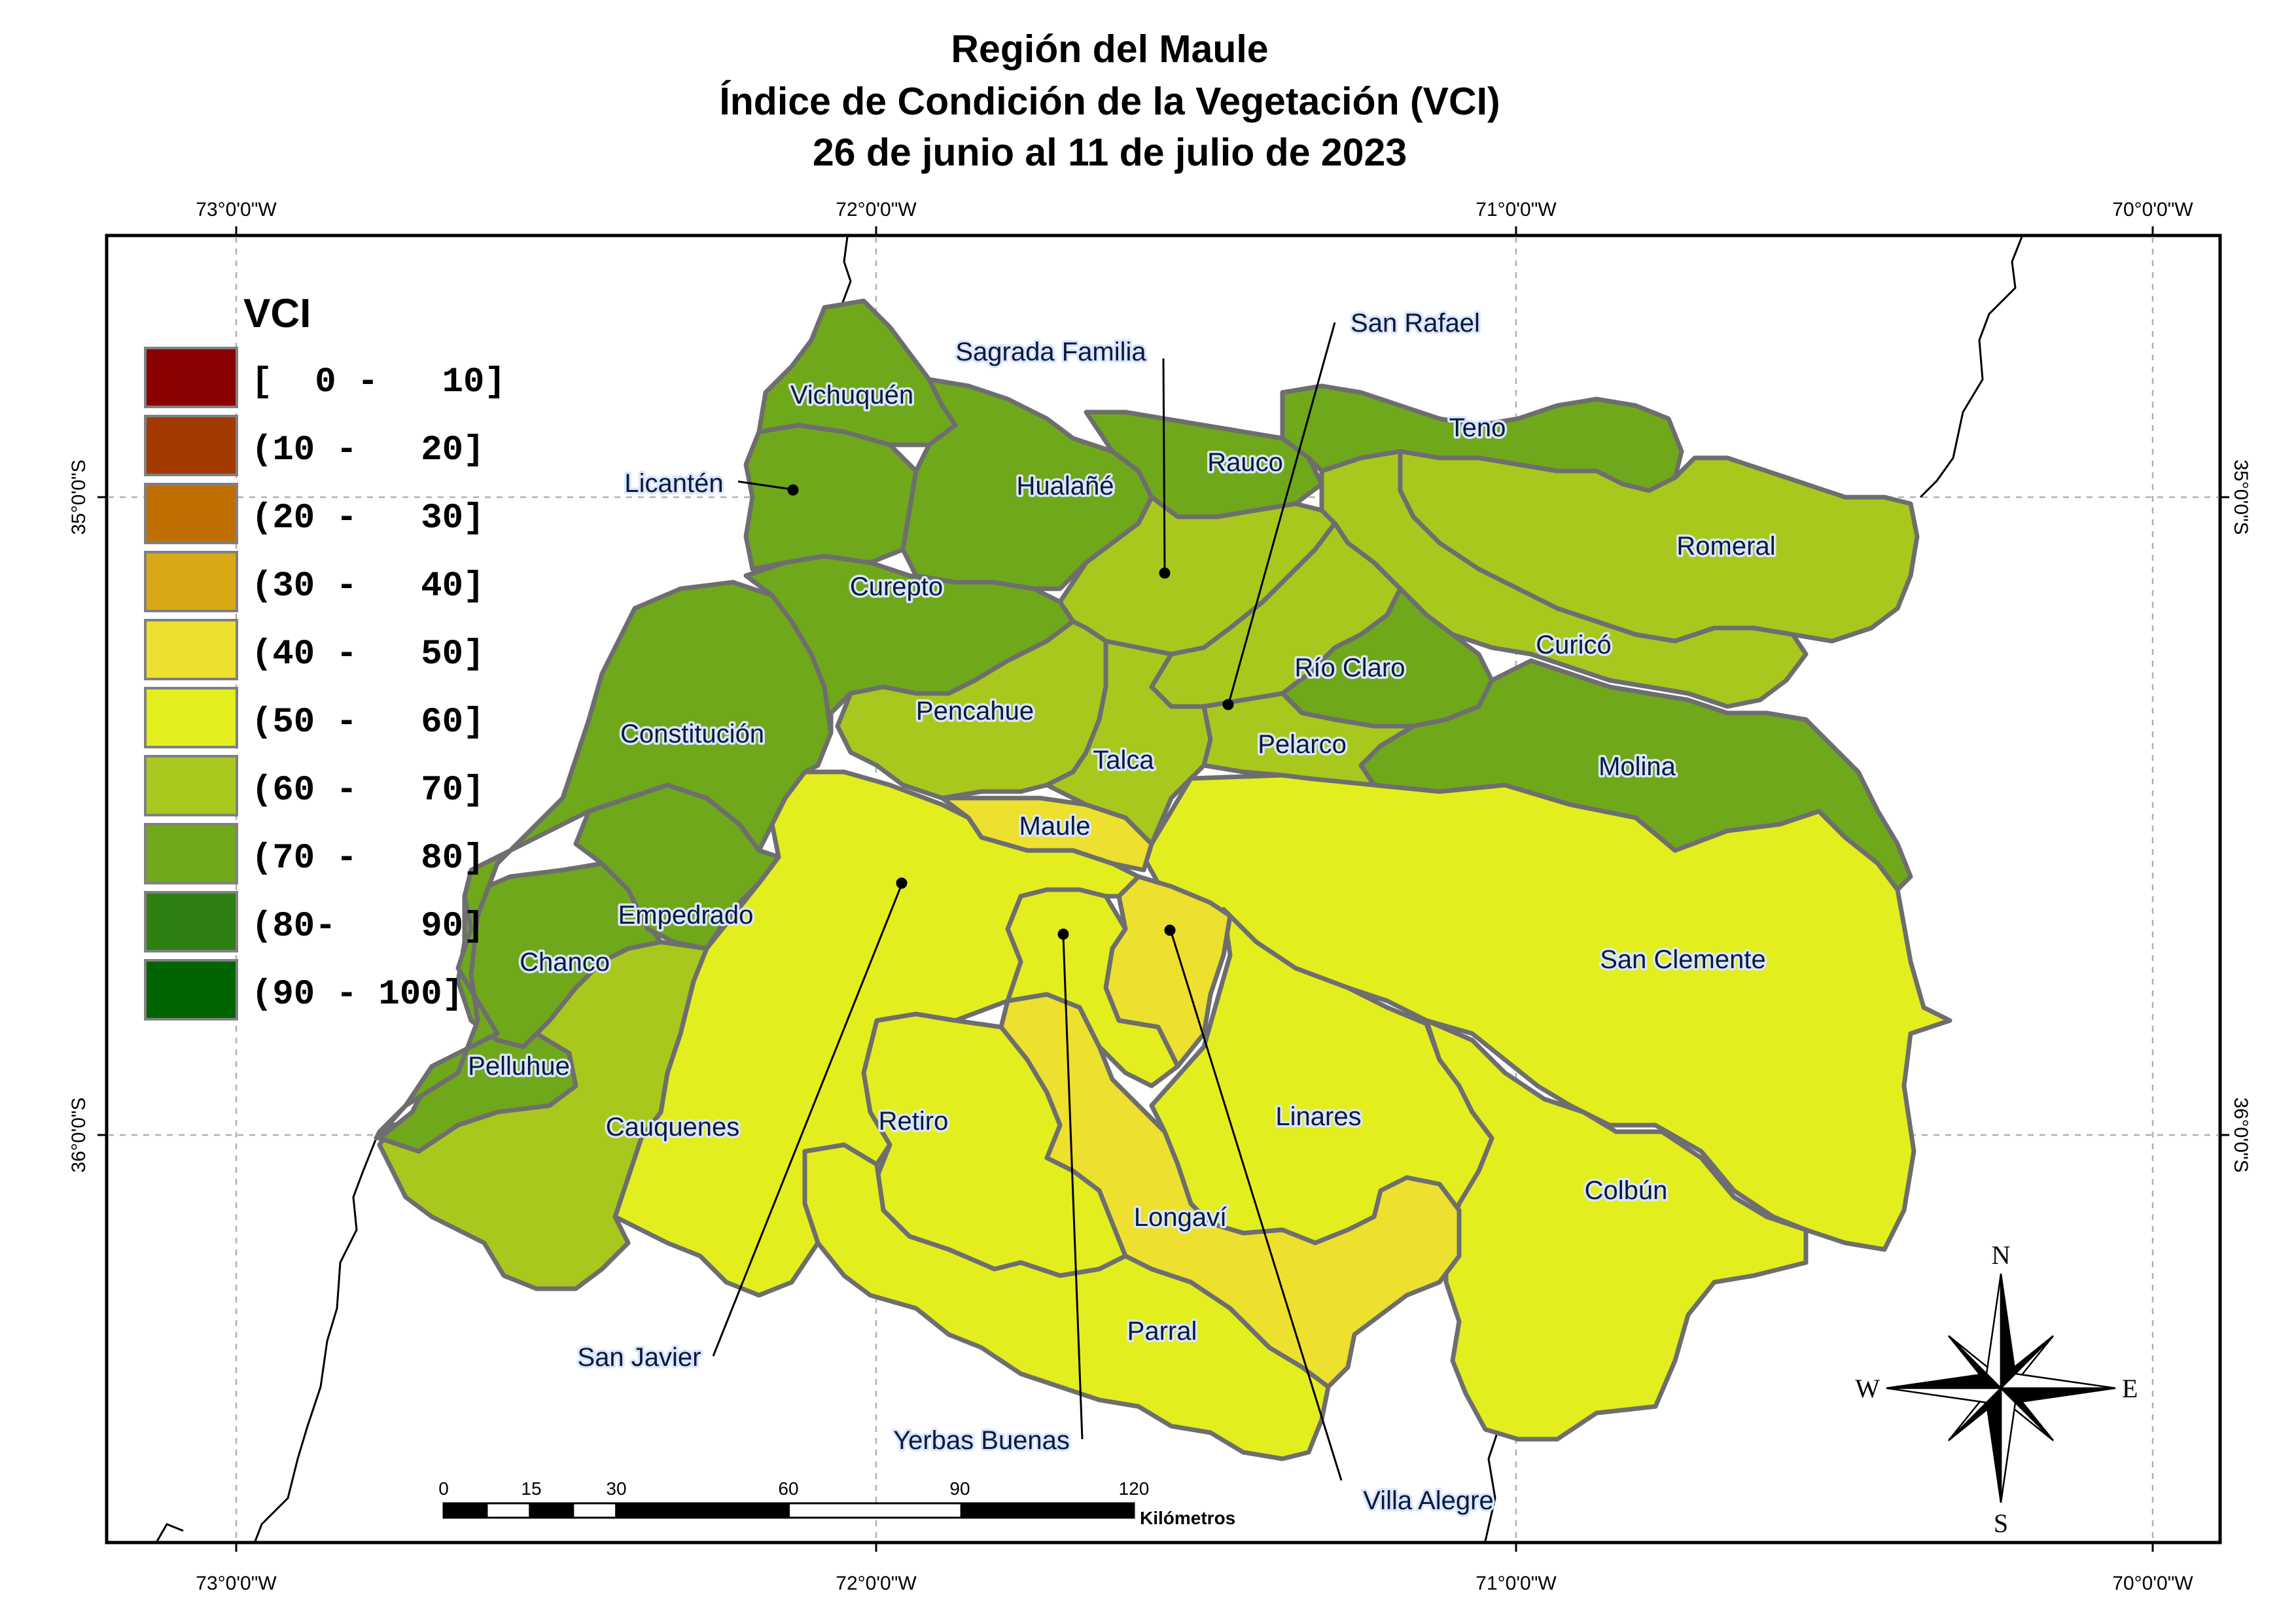 The height and width of the screenshot is (1623, 2296). I want to click on north-arrow: N S E W, so click(1997, 1389).